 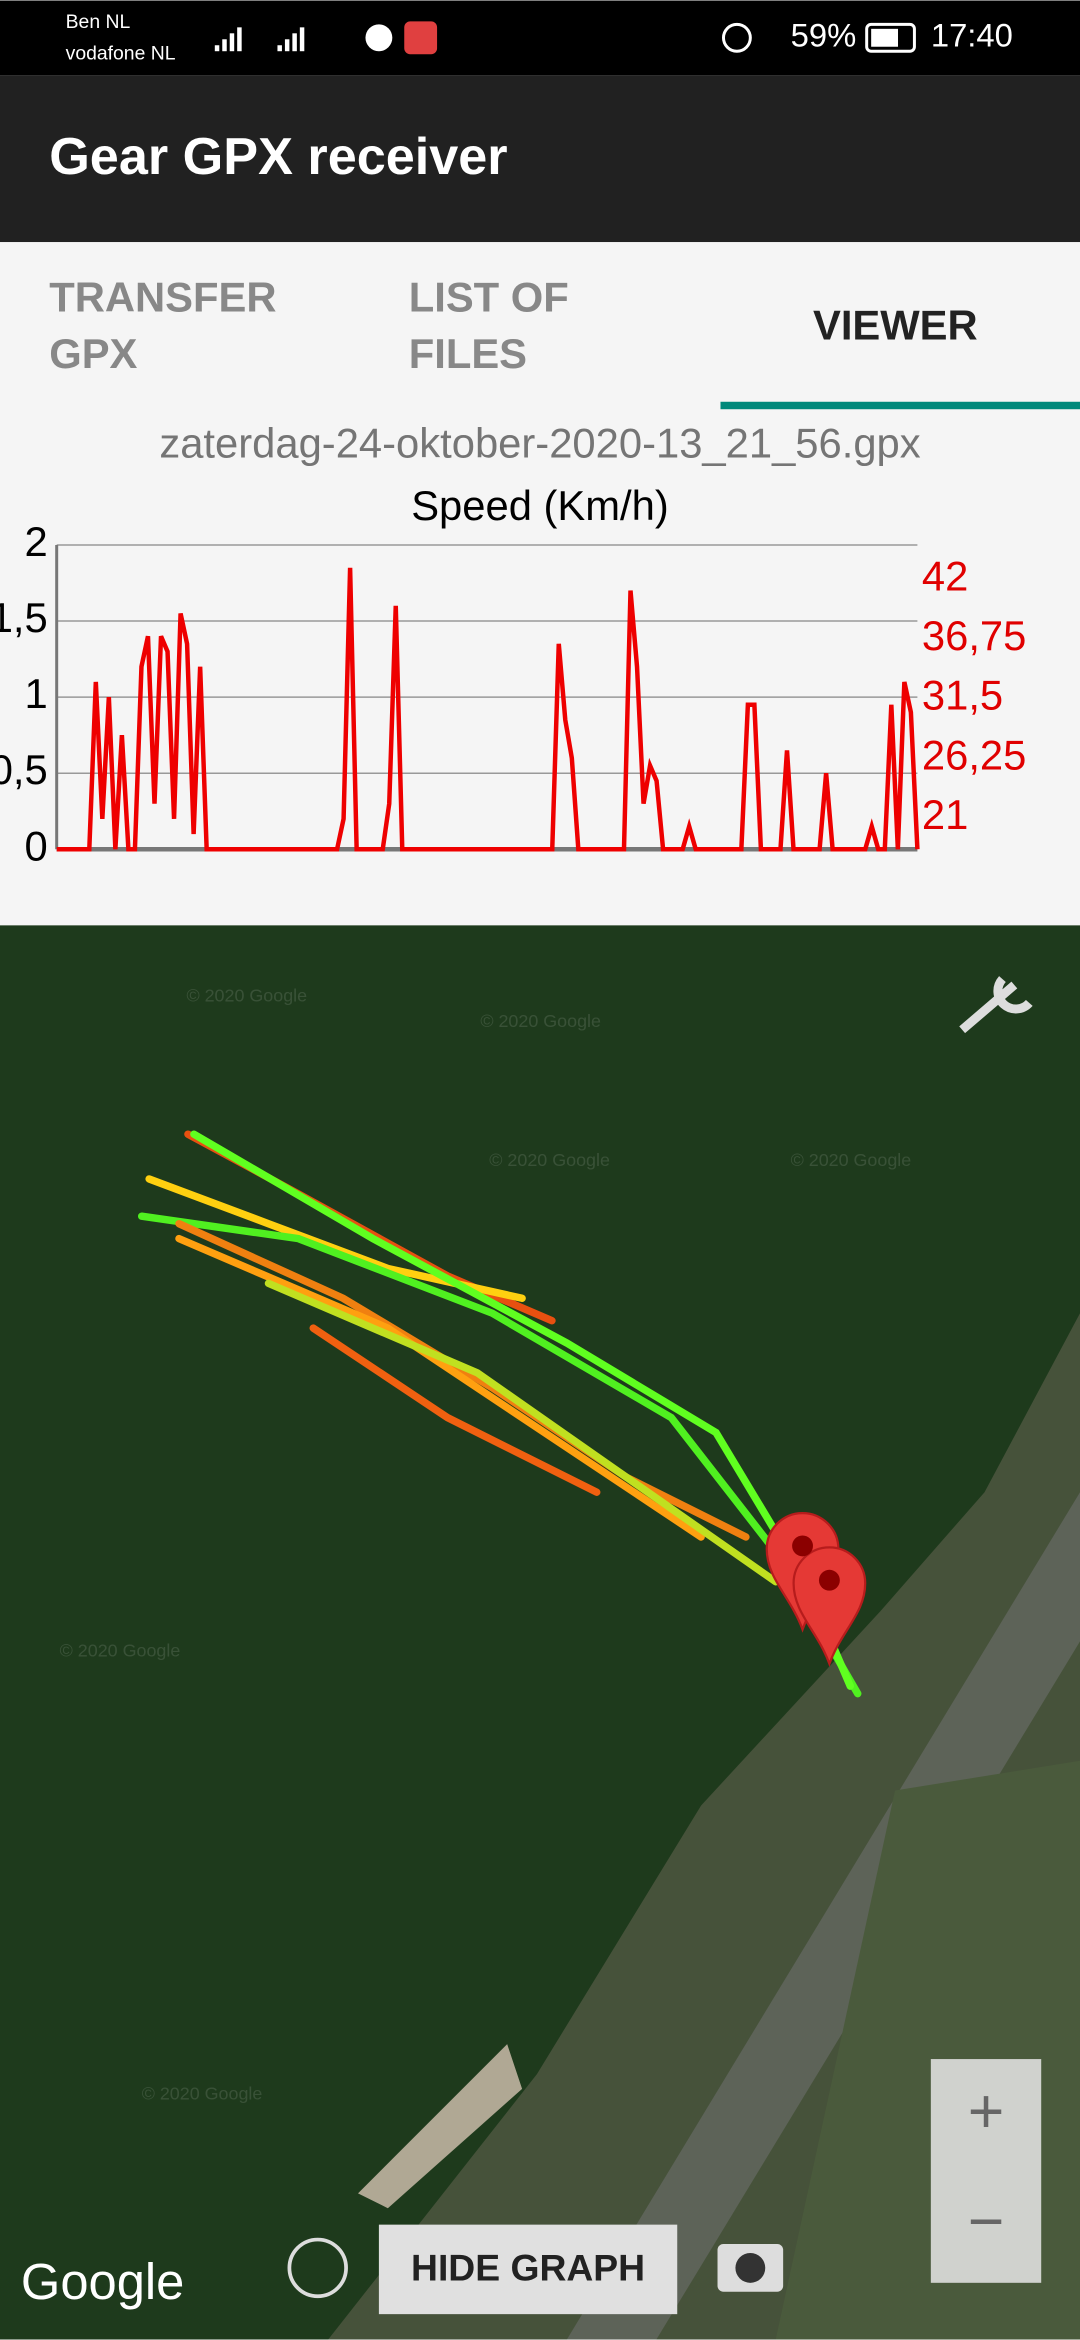 I want to click on y-tick-label: 1,5, so click(x=24, y=617).